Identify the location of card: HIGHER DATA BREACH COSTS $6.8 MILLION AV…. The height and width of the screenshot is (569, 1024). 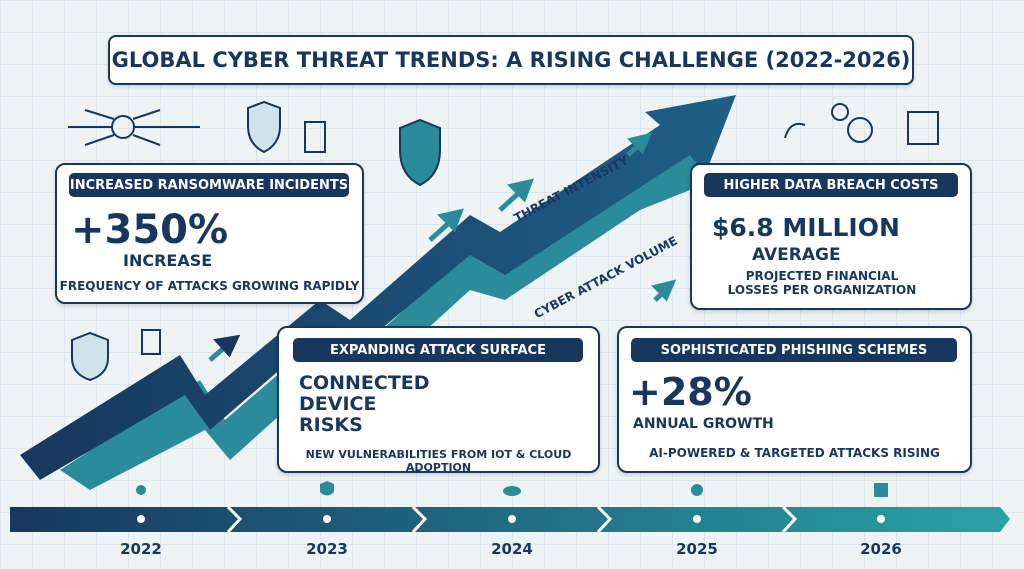
(831, 236).